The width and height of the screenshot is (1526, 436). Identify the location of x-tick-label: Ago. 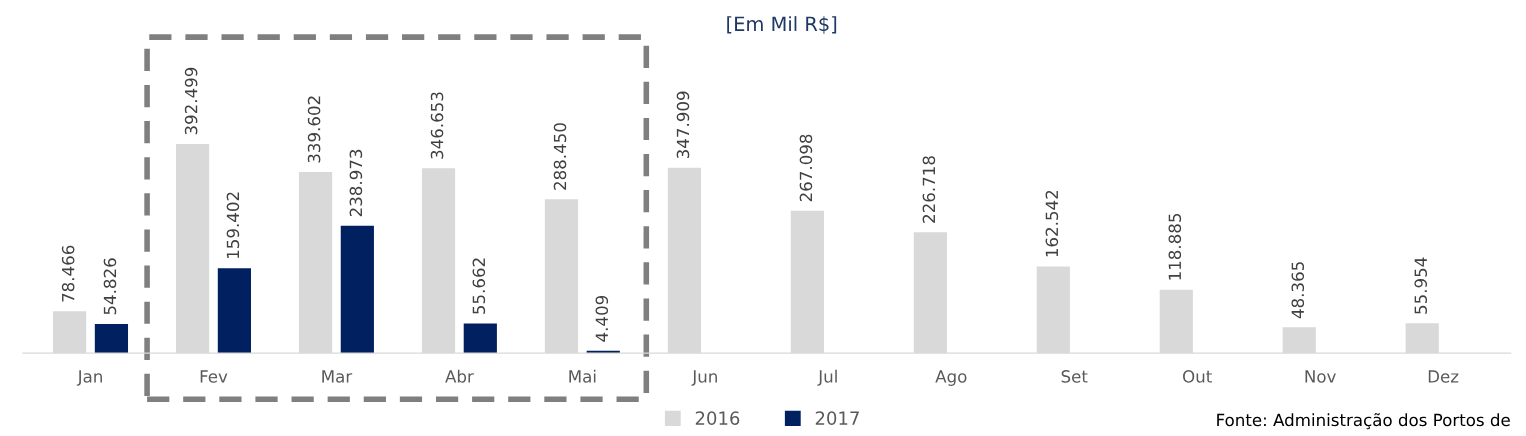
(951, 378).